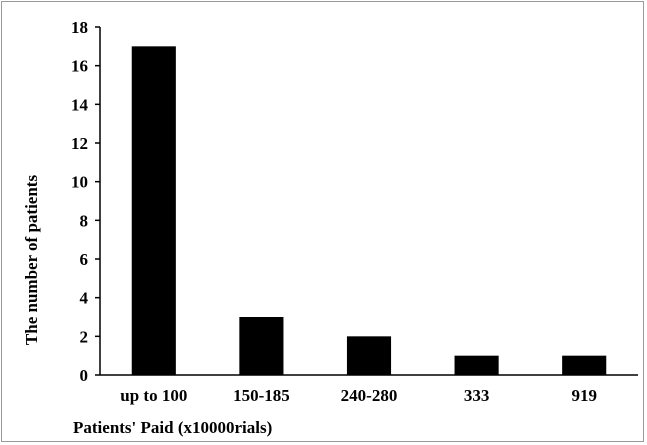 The width and height of the screenshot is (647, 445). Describe the element at coordinates (79, 182) in the screenshot. I see `y-tick-label: 10` at that location.